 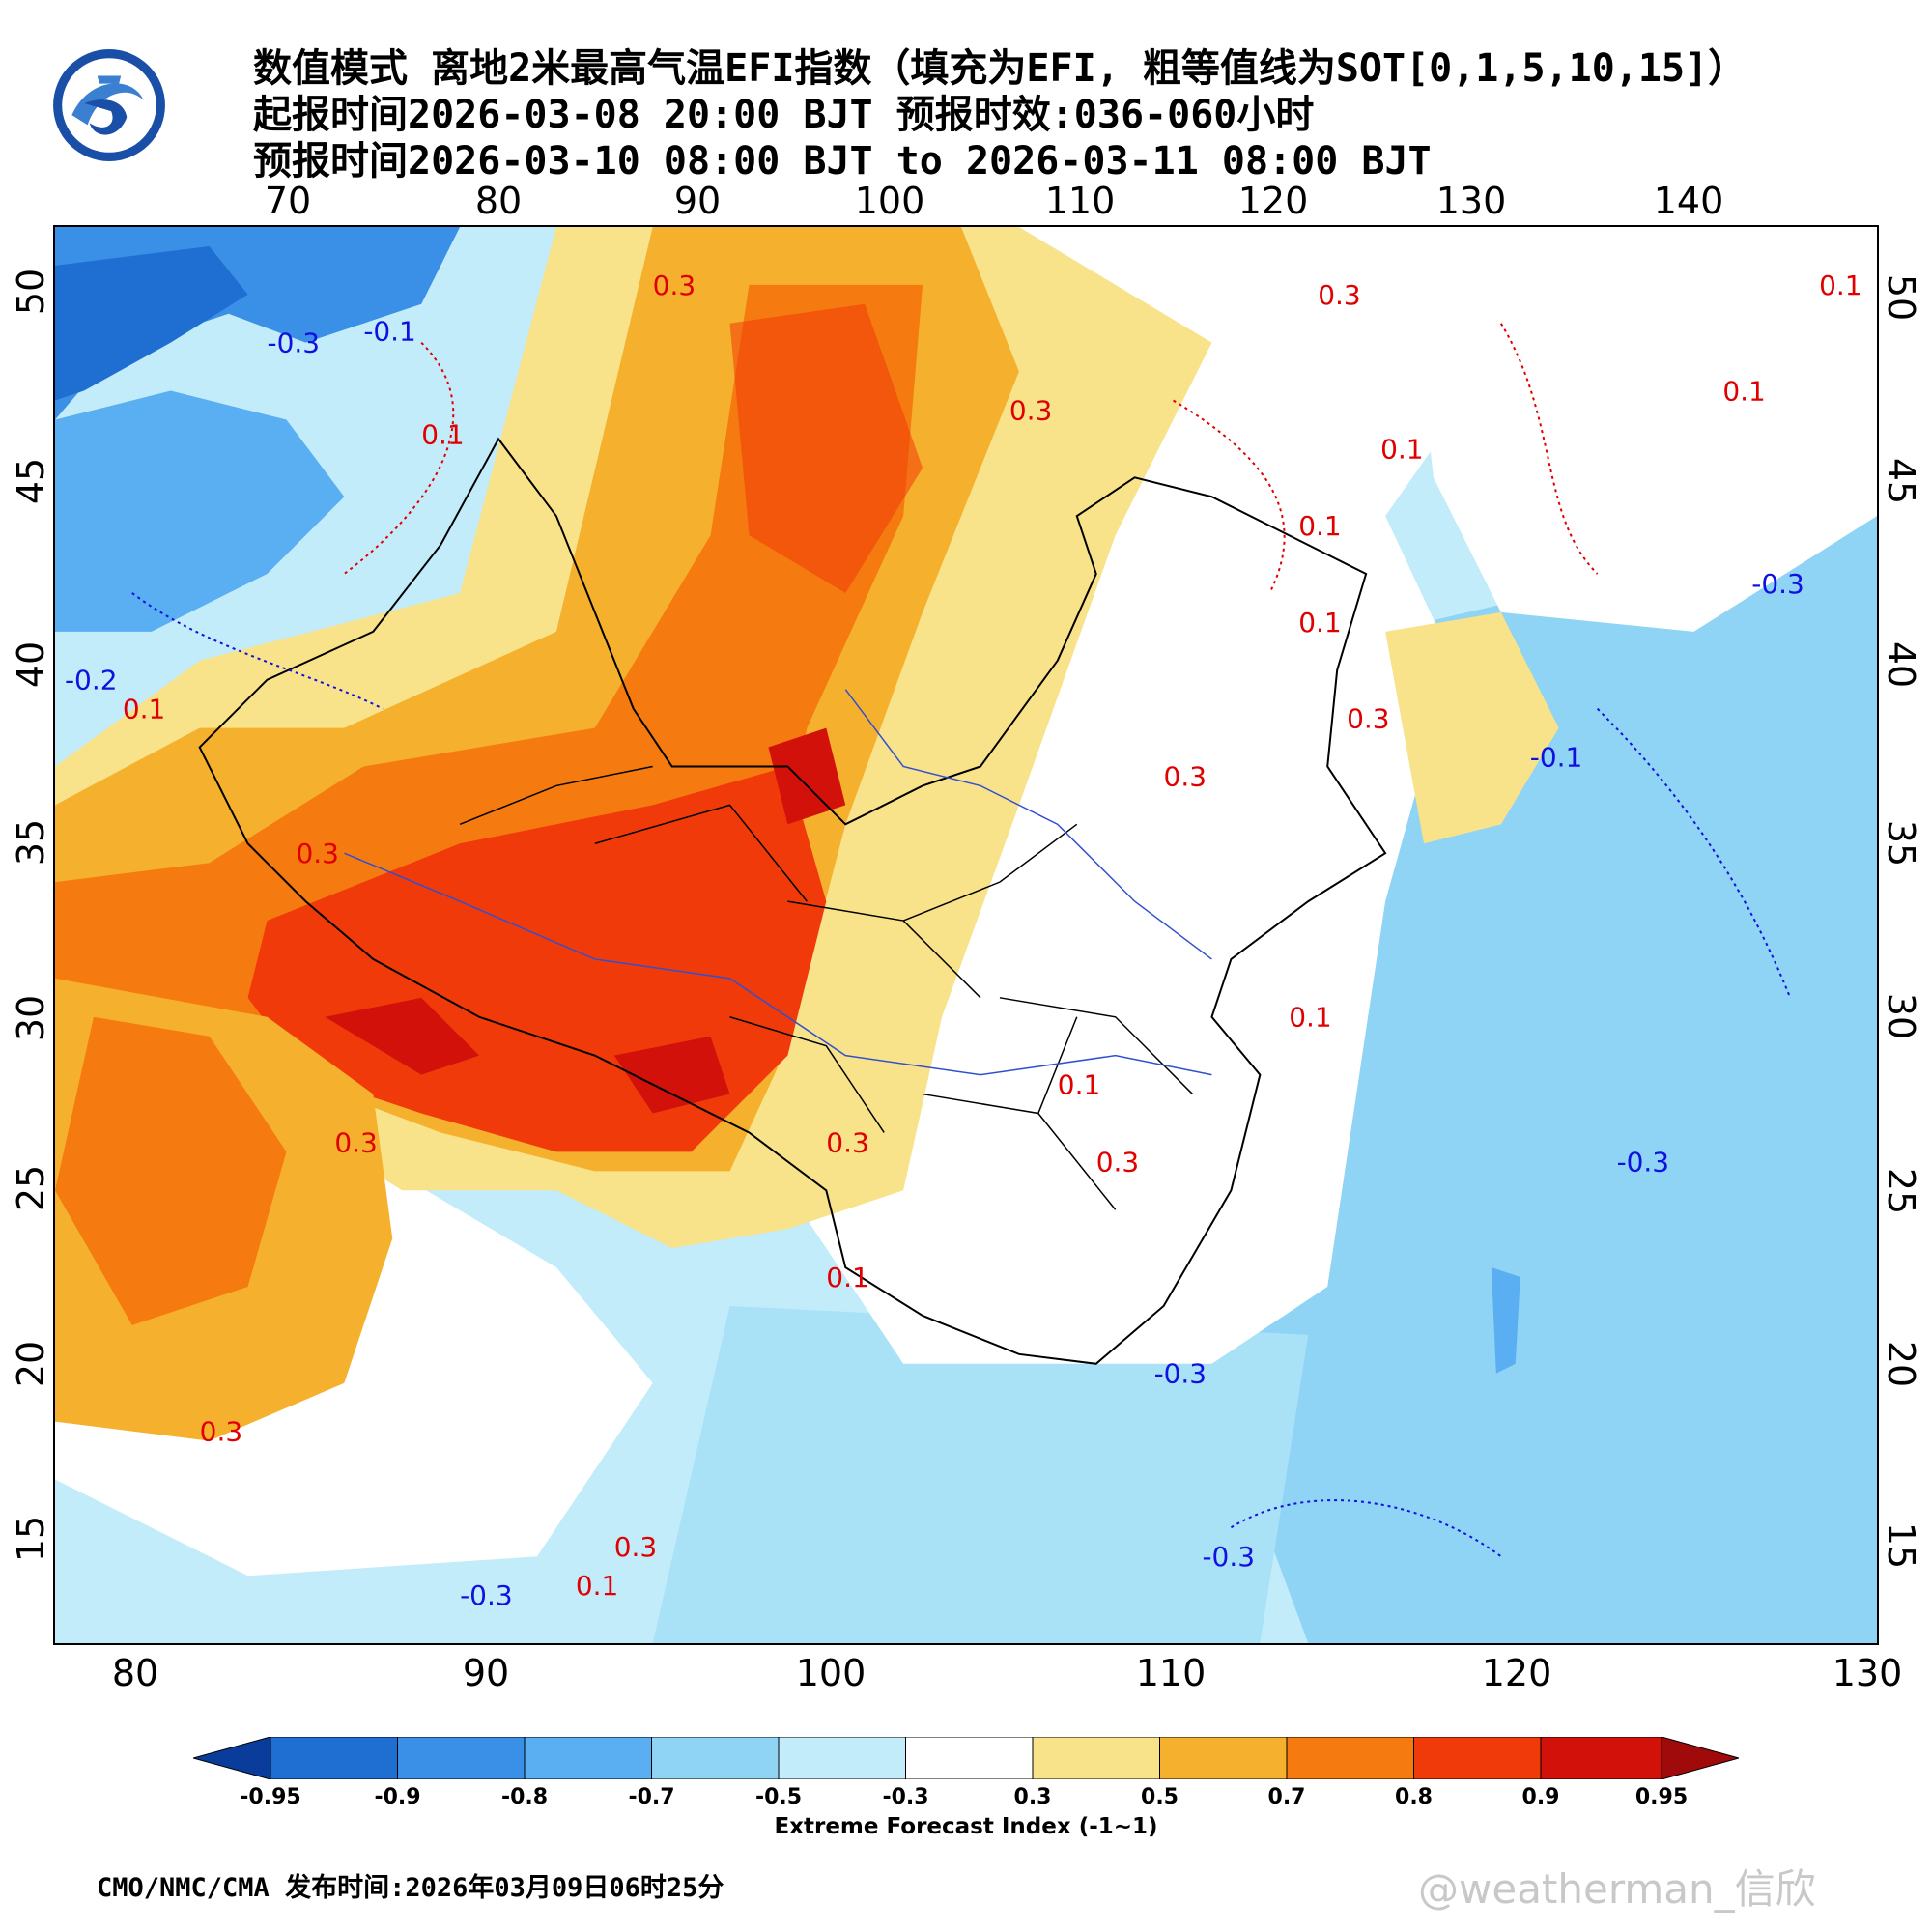 What do you see at coordinates (1032, 1797) in the screenshot?
I see `colorbar-label: 0.3` at bounding box center [1032, 1797].